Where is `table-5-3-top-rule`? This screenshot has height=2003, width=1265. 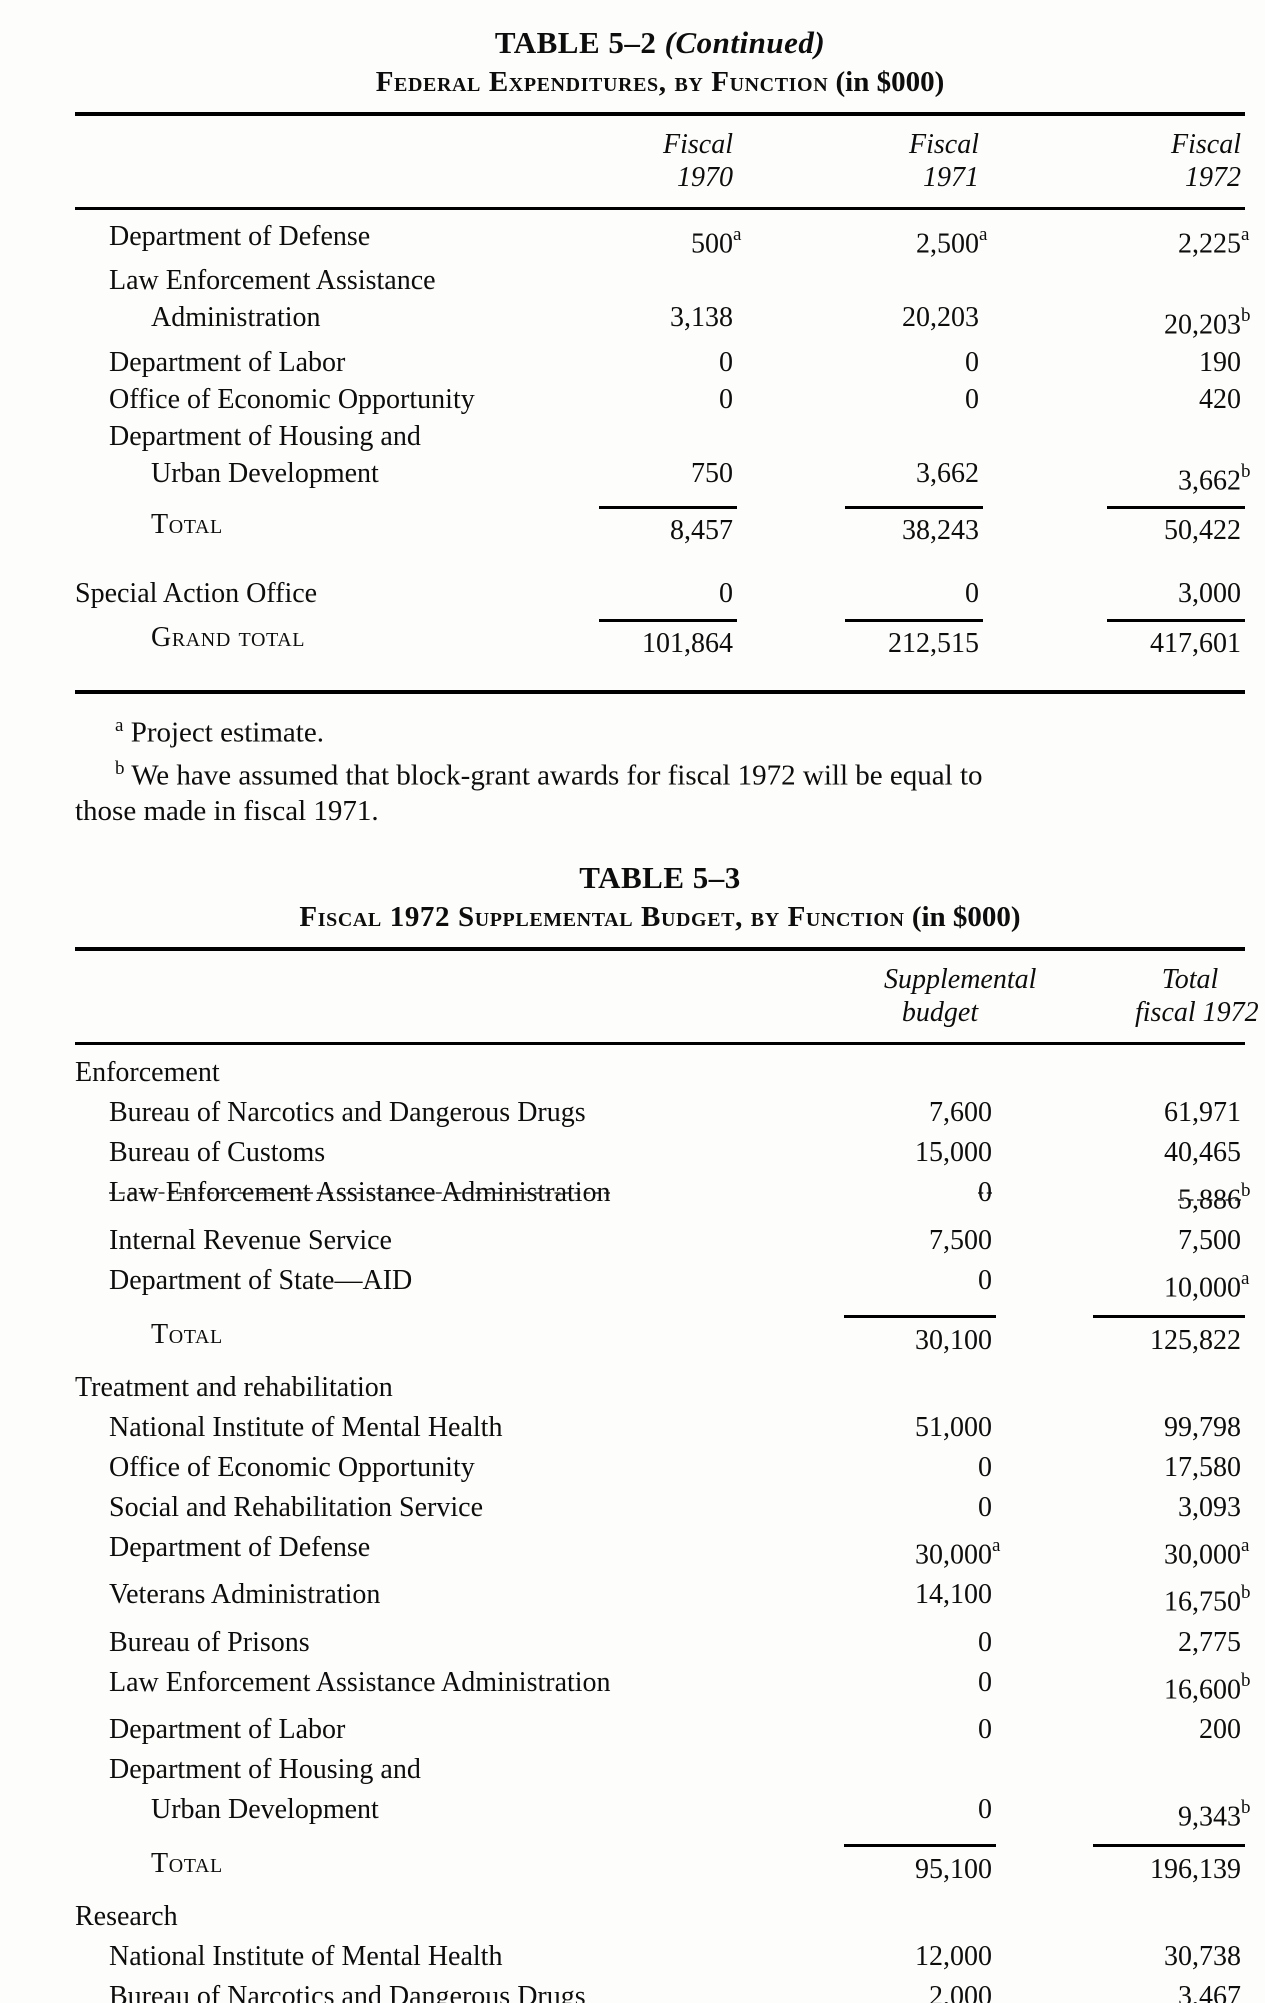 table-5-3-top-rule is located at coordinates (660, 949).